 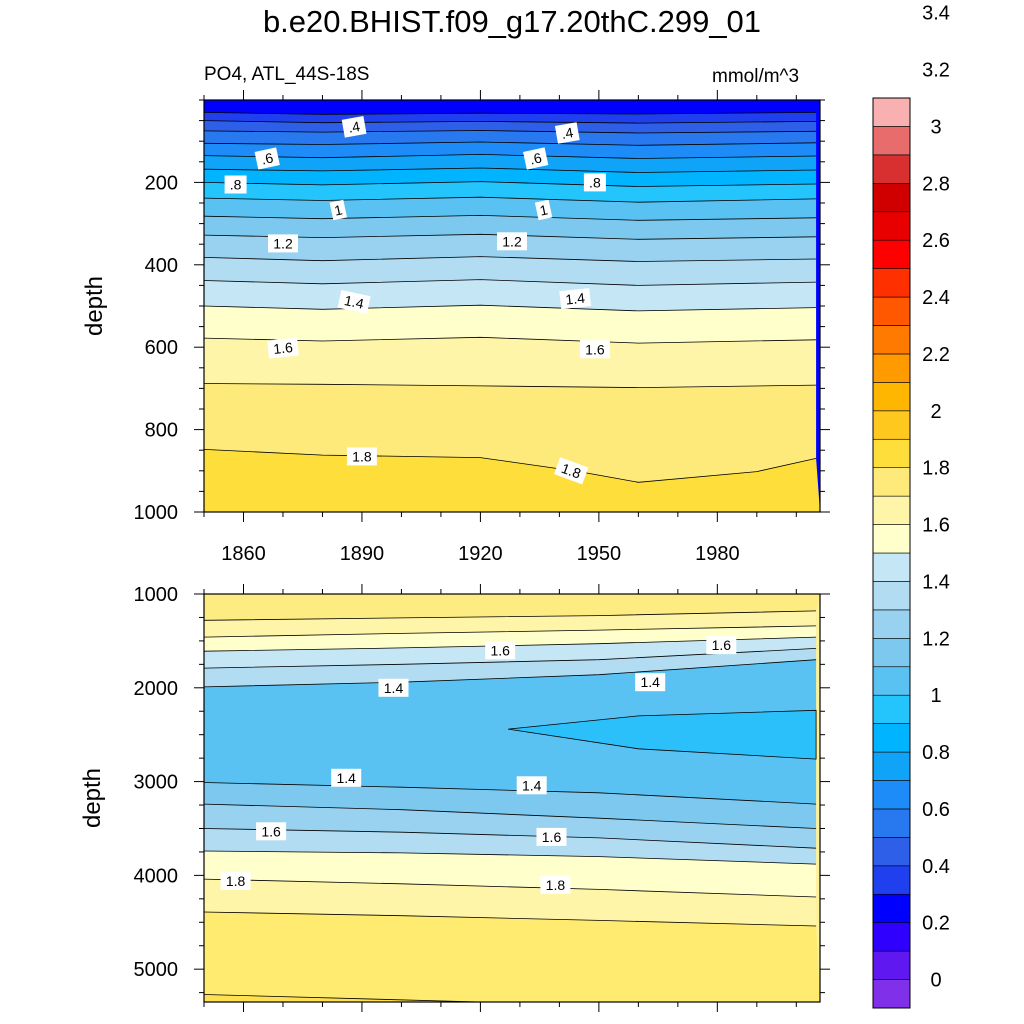 I want to click on colorbar-label: 2.8, so click(x=936, y=184).